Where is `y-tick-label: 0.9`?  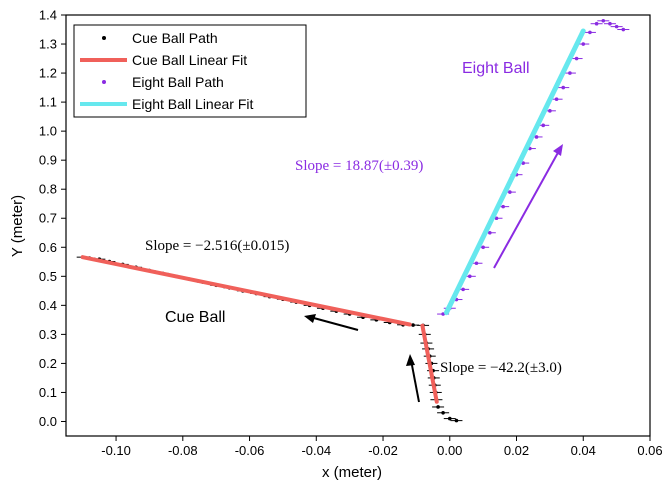 y-tick-label: 0.9 is located at coordinates (48, 160).